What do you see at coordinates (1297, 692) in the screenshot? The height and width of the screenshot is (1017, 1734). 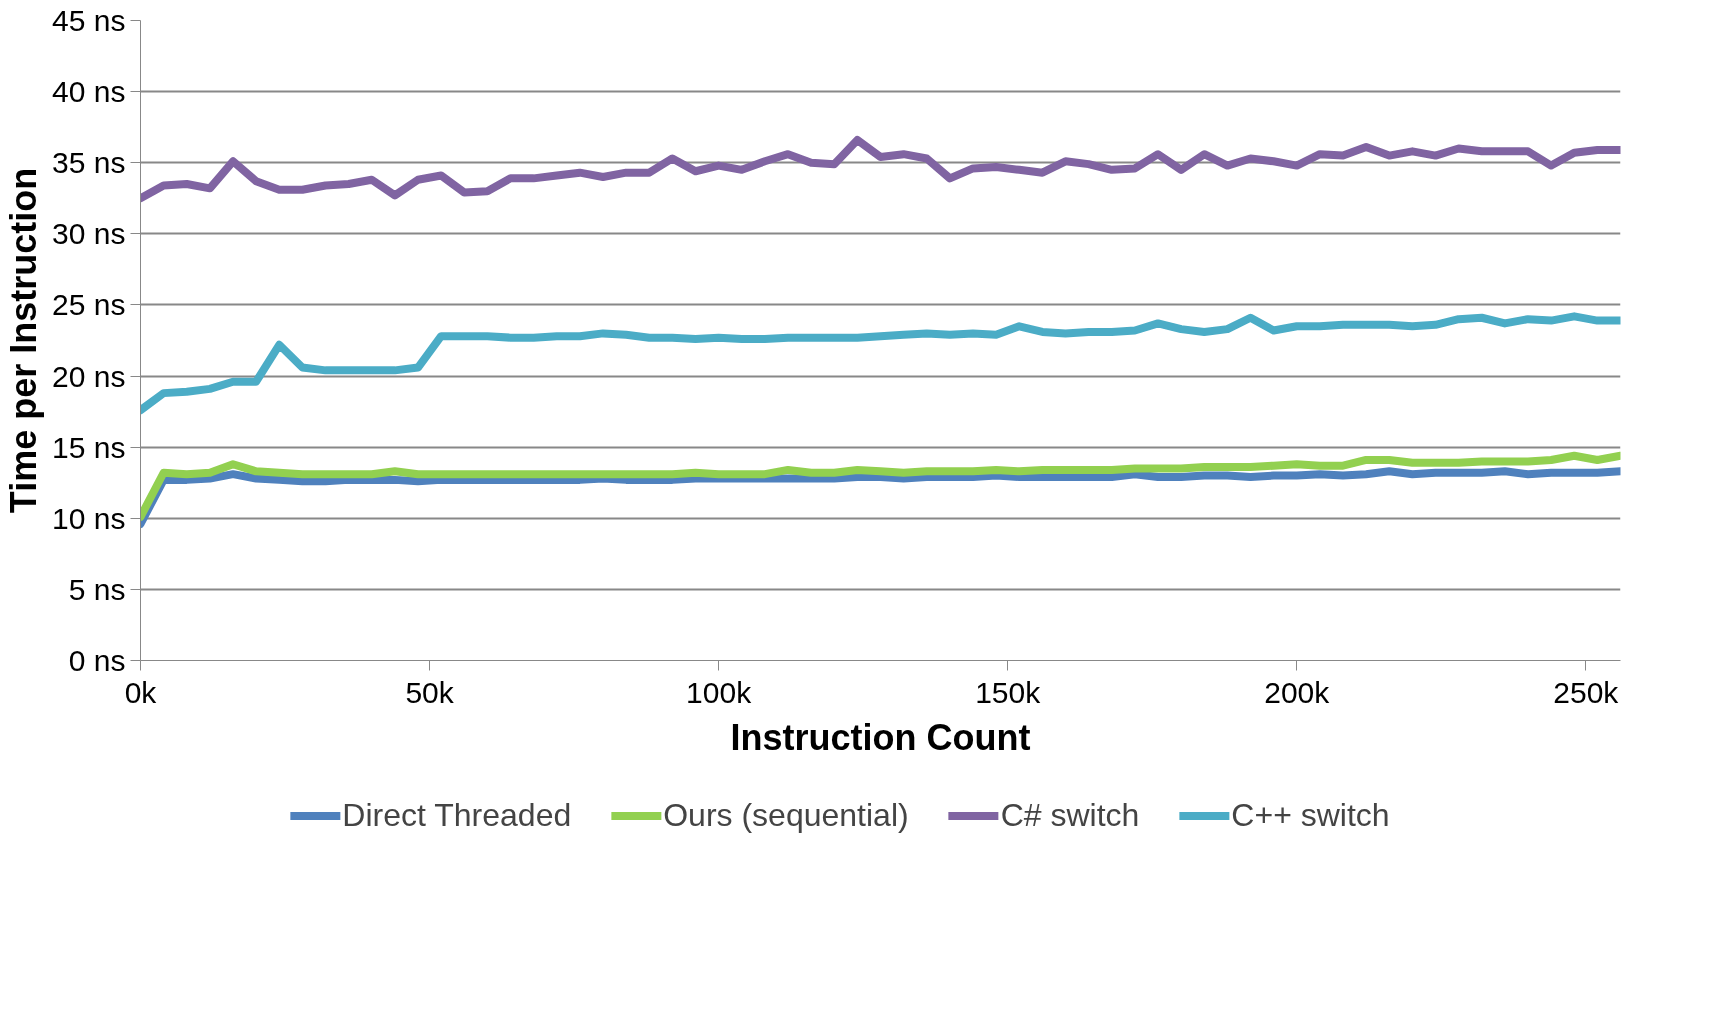 I see `x-tick-label: 200k` at bounding box center [1297, 692].